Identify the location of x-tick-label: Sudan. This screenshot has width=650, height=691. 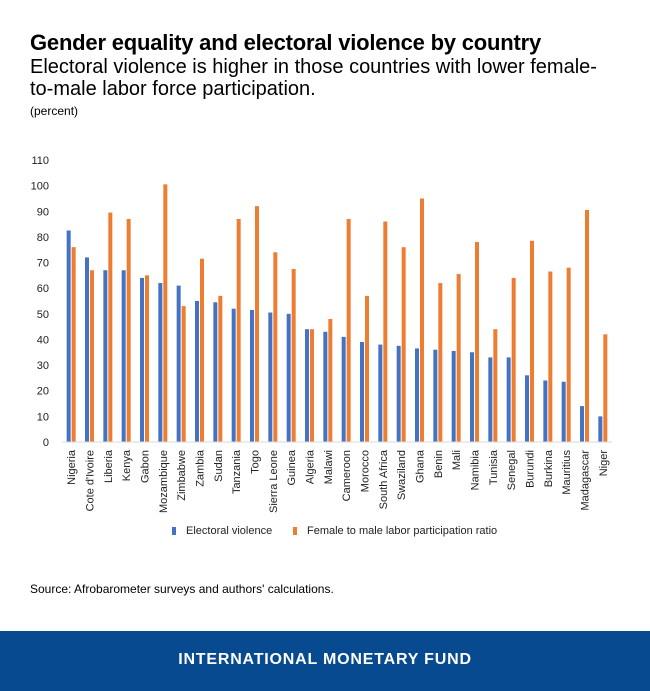
(219, 466).